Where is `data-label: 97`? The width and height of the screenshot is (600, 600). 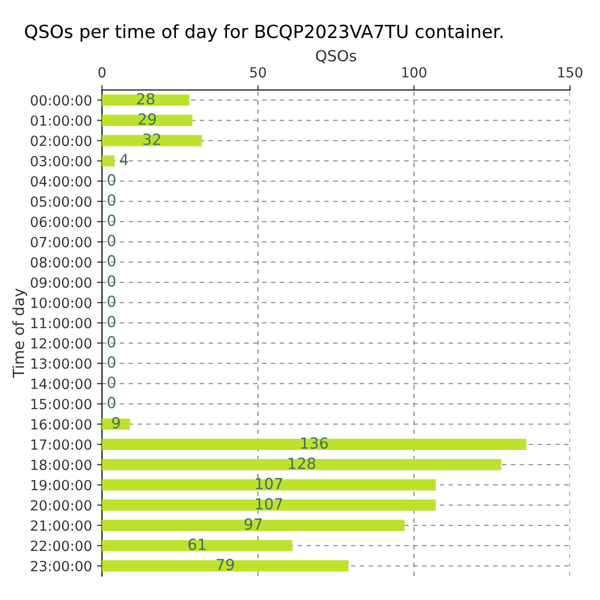
data-label: 97 is located at coordinates (253, 524).